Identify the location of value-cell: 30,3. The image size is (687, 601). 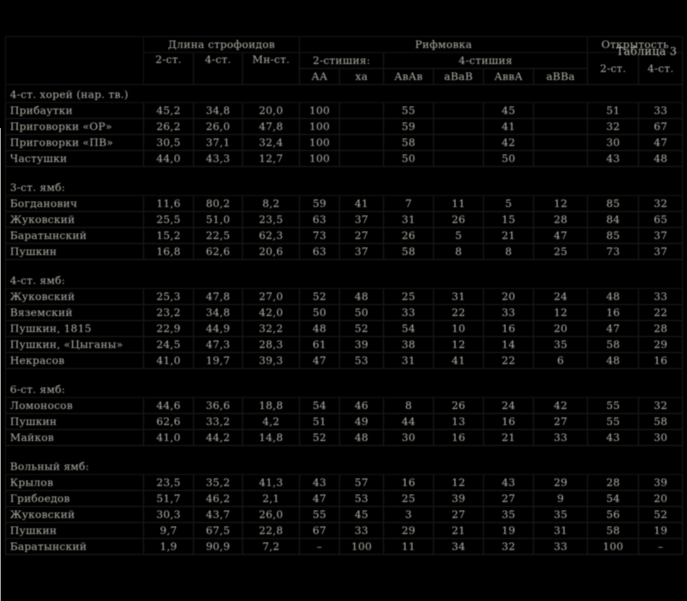
(168, 514).